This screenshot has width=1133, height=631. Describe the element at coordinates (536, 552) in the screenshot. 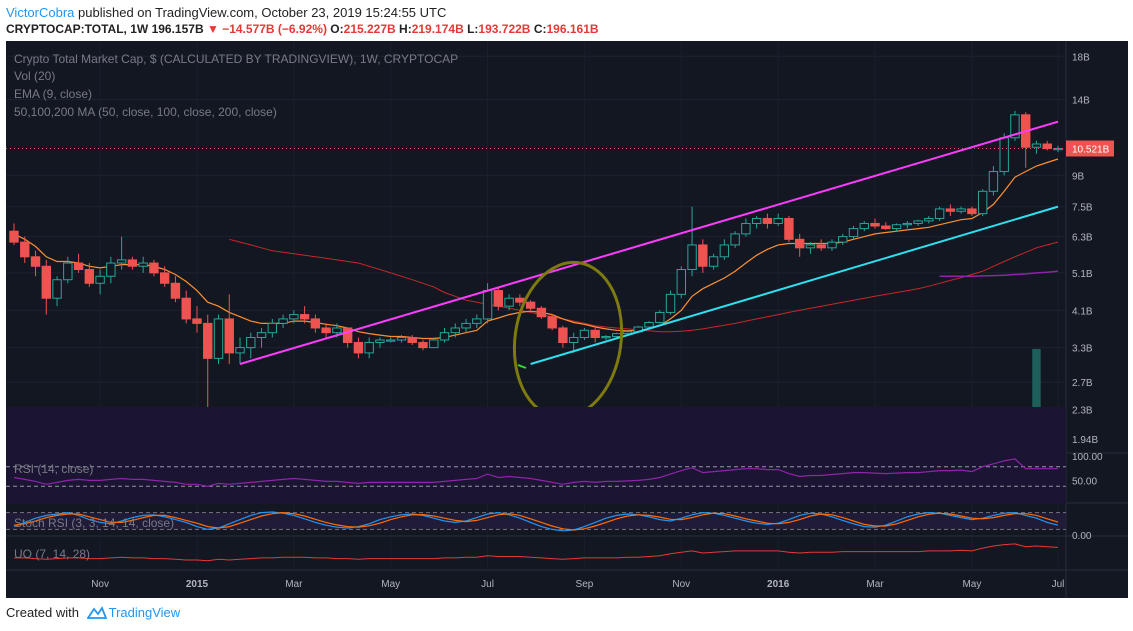

I see `uo-panel` at that location.